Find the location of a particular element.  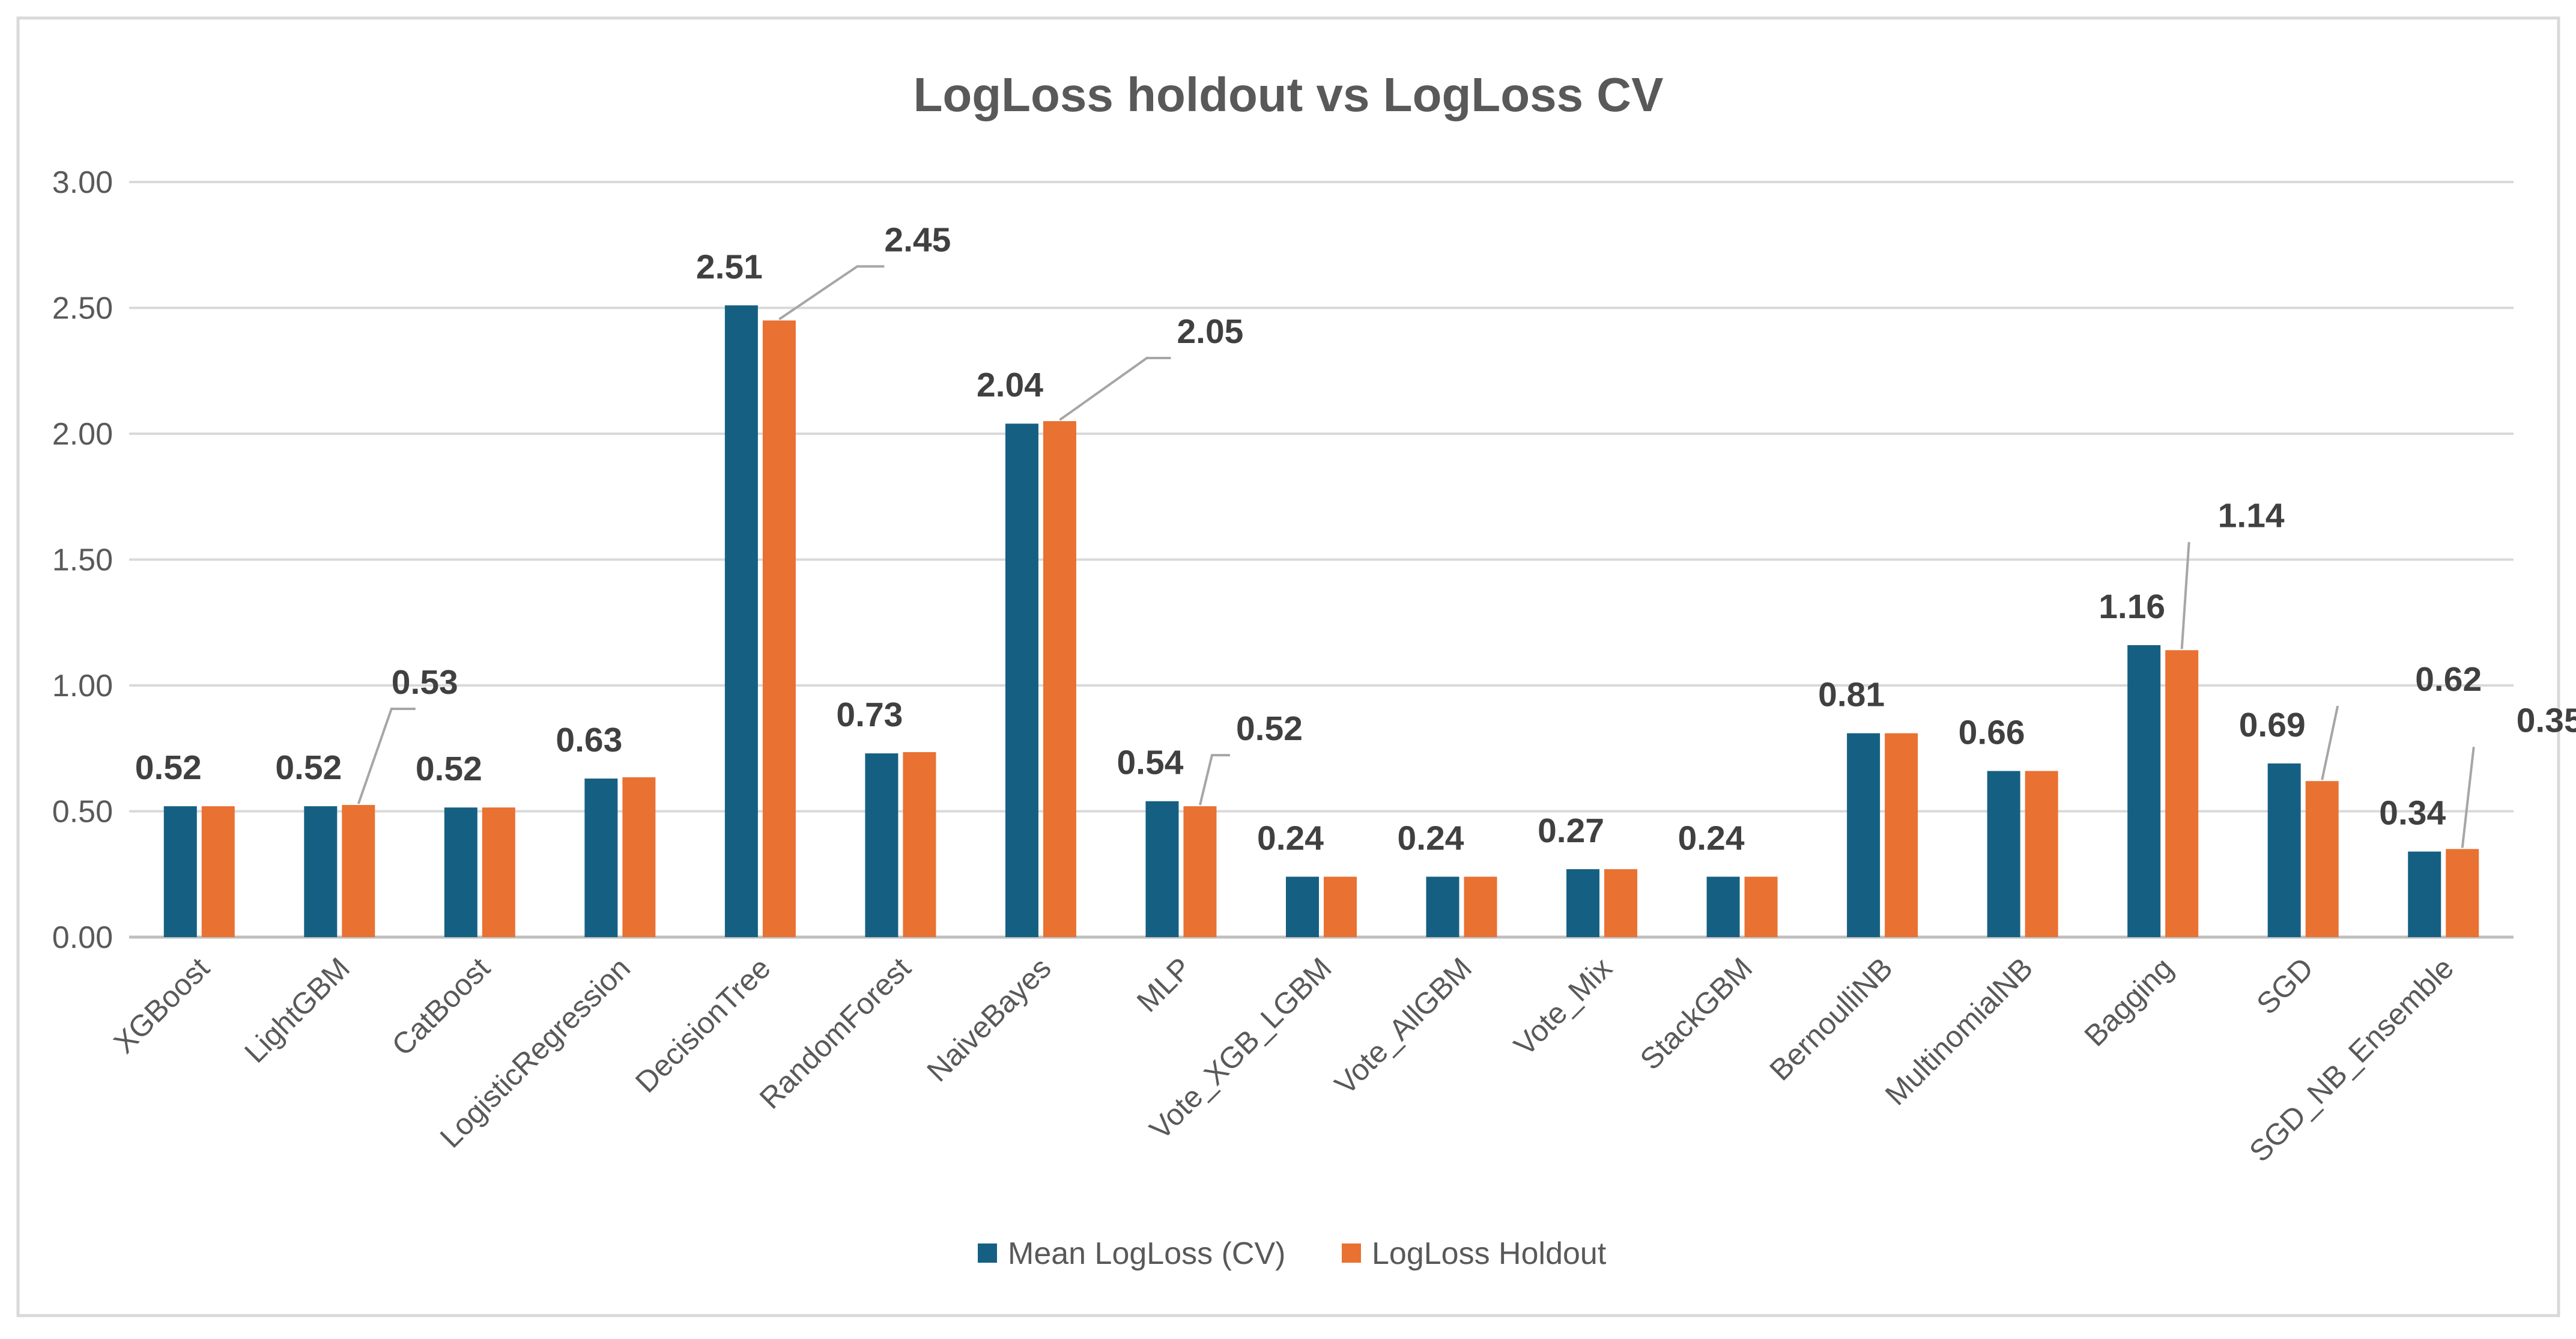

data-label-cv: 2.51 is located at coordinates (729, 266).